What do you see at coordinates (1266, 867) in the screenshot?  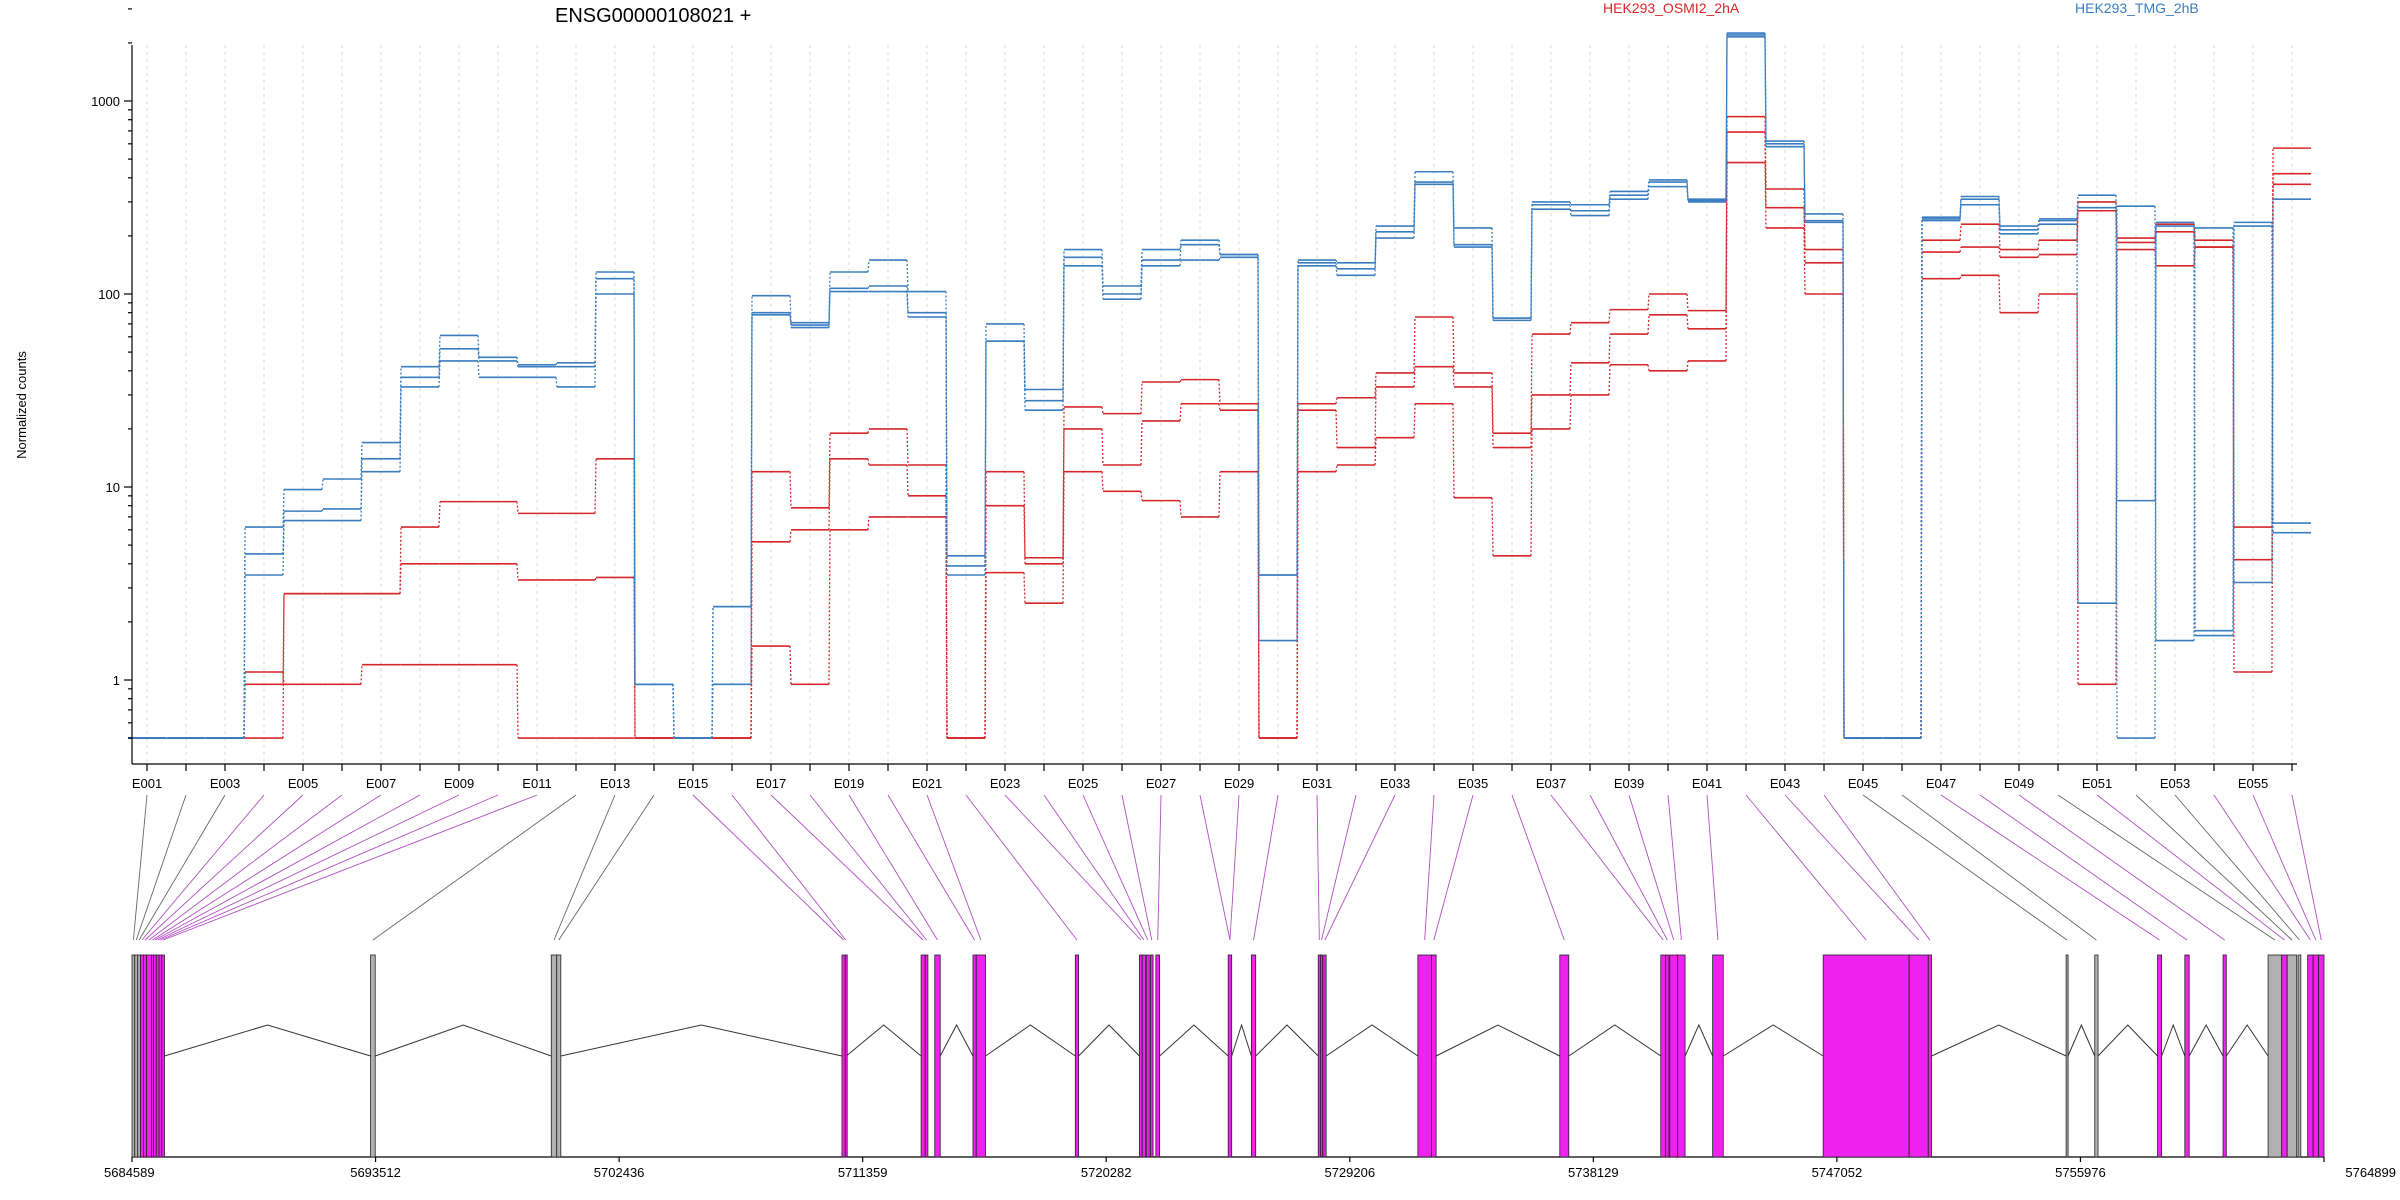 I see `connector-e030` at bounding box center [1266, 867].